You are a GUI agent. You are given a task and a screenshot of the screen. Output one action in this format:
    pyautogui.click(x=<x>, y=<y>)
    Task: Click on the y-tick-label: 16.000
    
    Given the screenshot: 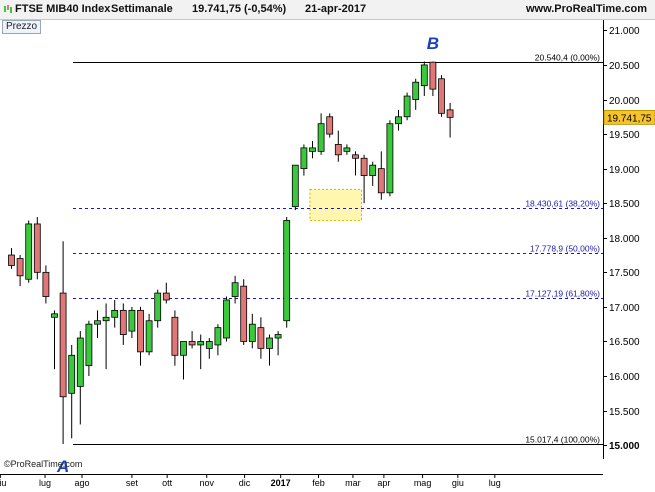 What is the action you would take?
    pyautogui.click(x=624, y=377)
    